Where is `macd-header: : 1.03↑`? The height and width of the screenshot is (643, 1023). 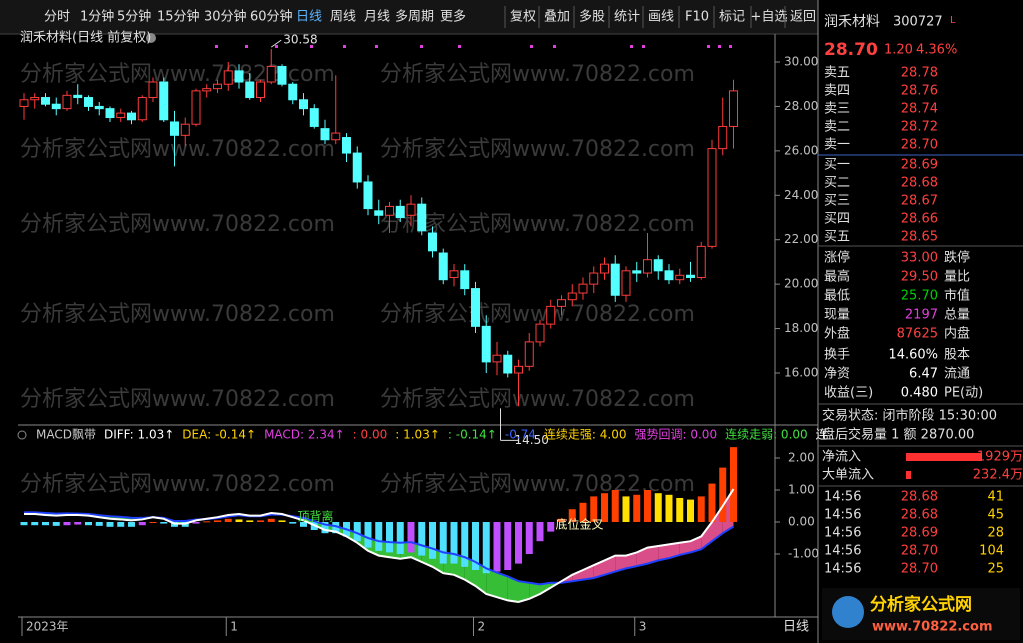 macd-header: : 1.03↑ is located at coordinates (417, 435).